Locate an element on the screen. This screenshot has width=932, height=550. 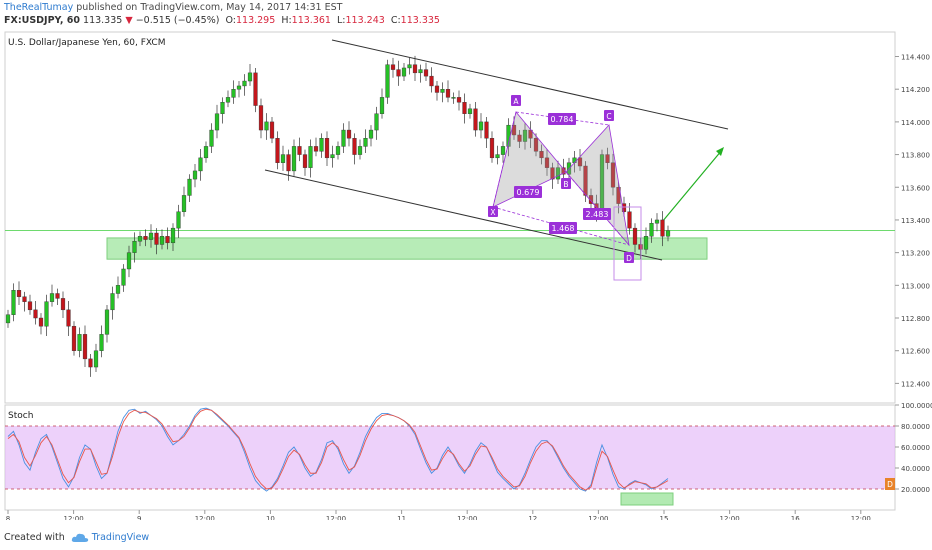
x-tick-label: 12 is located at coordinates (532, 517).